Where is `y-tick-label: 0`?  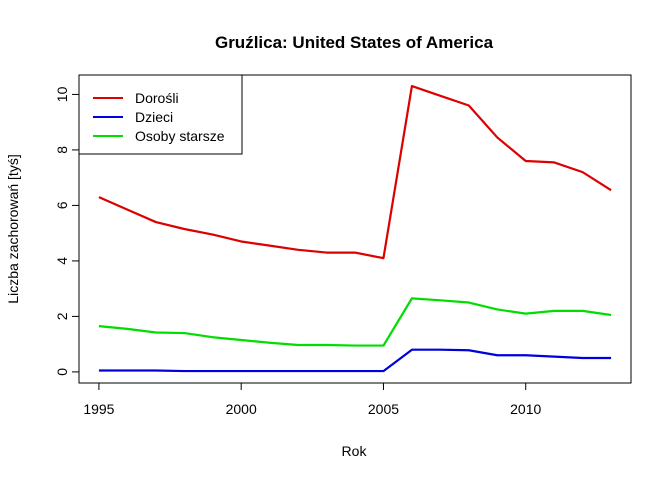 y-tick-label: 0 is located at coordinates (62, 372).